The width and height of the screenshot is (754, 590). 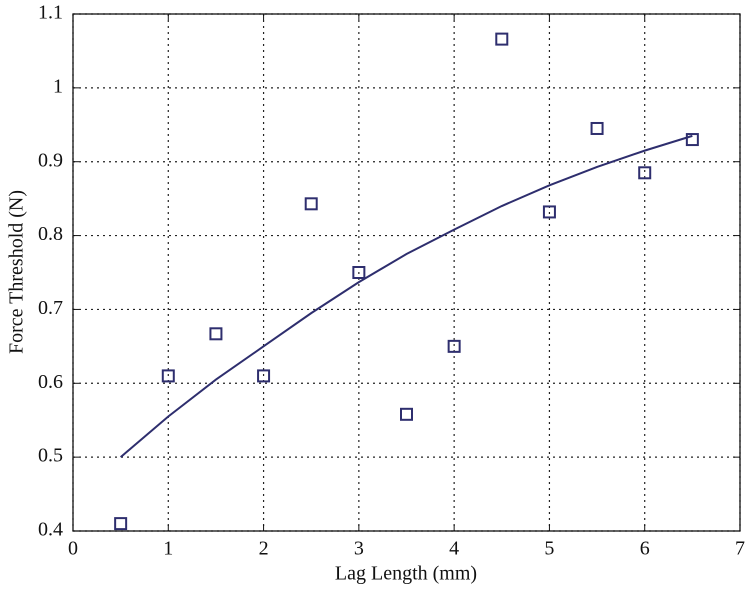 What do you see at coordinates (264, 549) in the screenshot?
I see `x-tick-label: 2` at bounding box center [264, 549].